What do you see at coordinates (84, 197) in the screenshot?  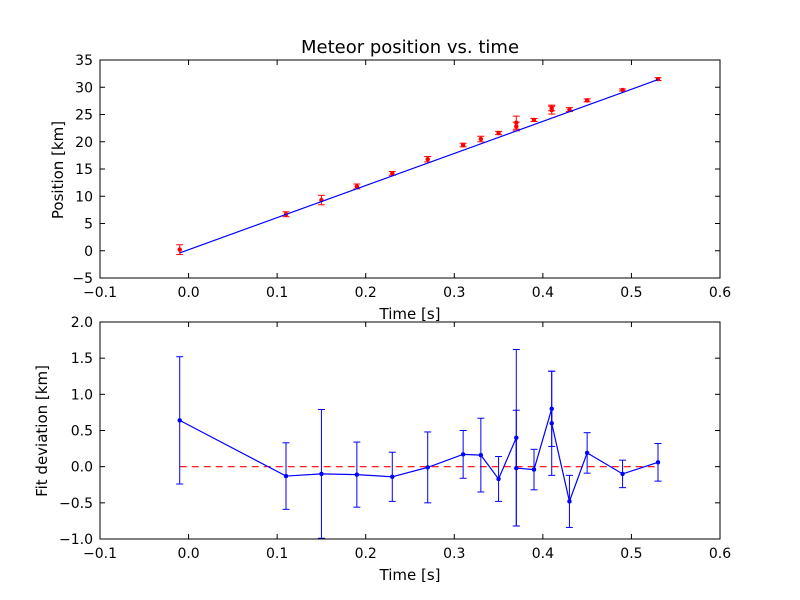 I see `y-tick-label: 10` at bounding box center [84, 197].